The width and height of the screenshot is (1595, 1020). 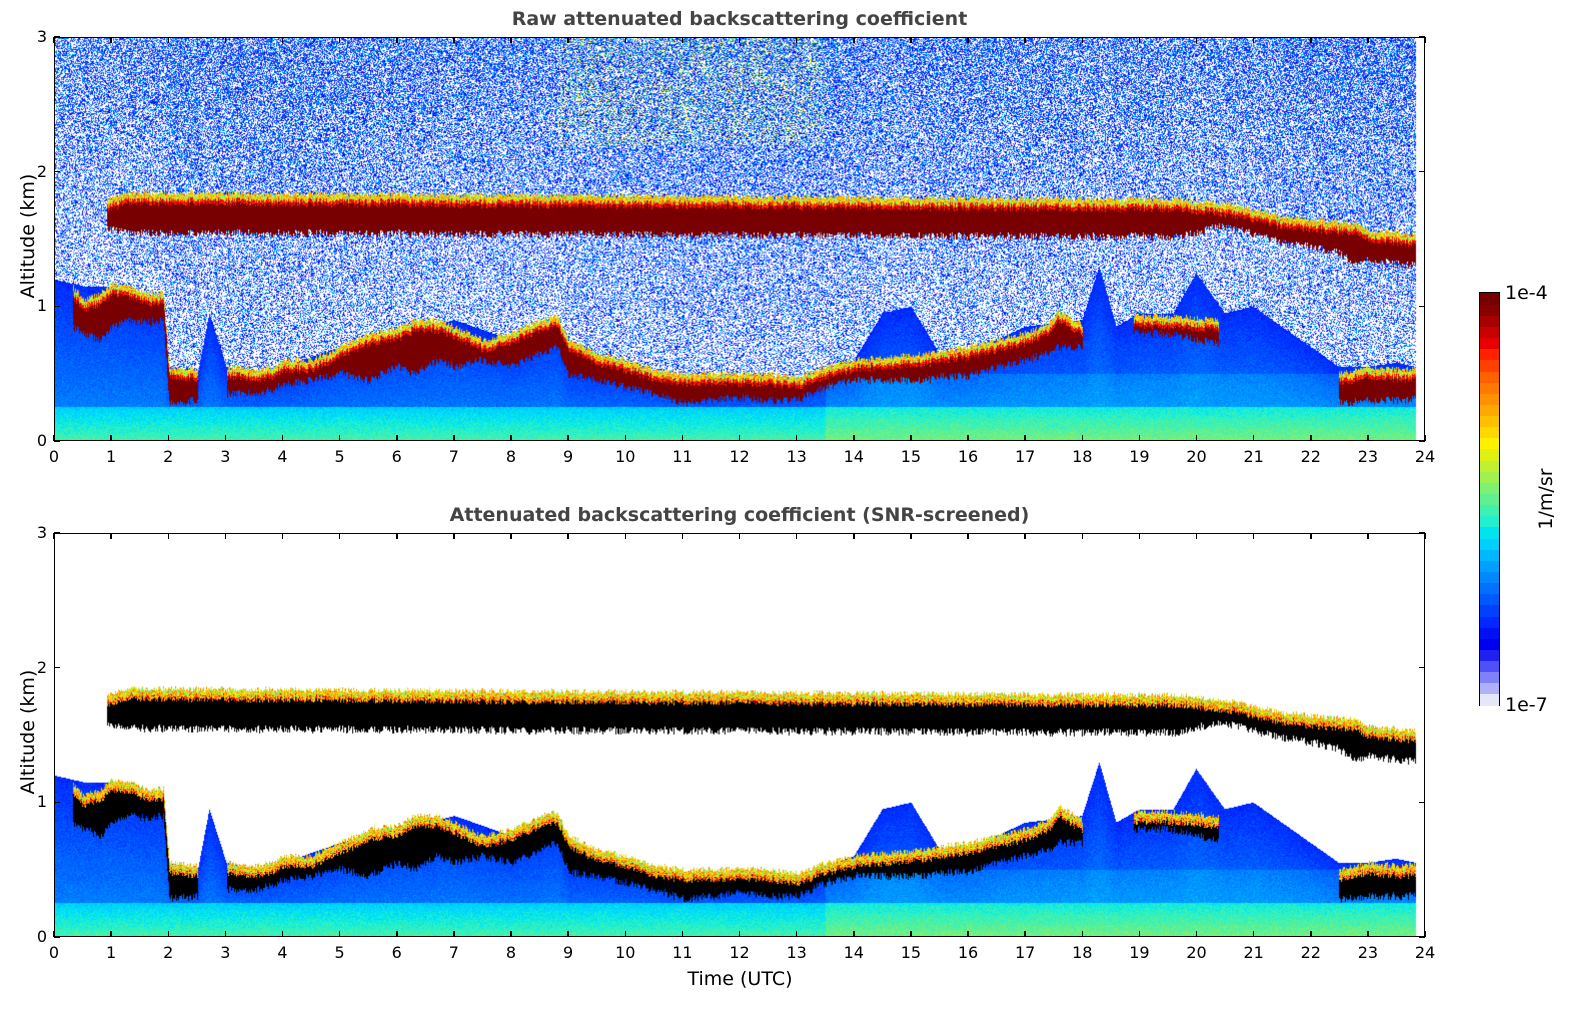 I want to click on xtick-label: 9, so click(x=568, y=456).